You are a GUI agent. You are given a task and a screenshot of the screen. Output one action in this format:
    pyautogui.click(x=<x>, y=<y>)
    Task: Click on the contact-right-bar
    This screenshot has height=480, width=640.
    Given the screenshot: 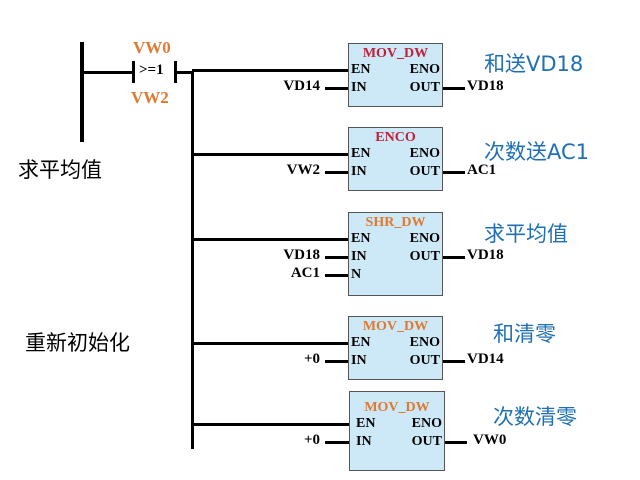 What is the action you would take?
    pyautogui.click(x=175, y=72)
    